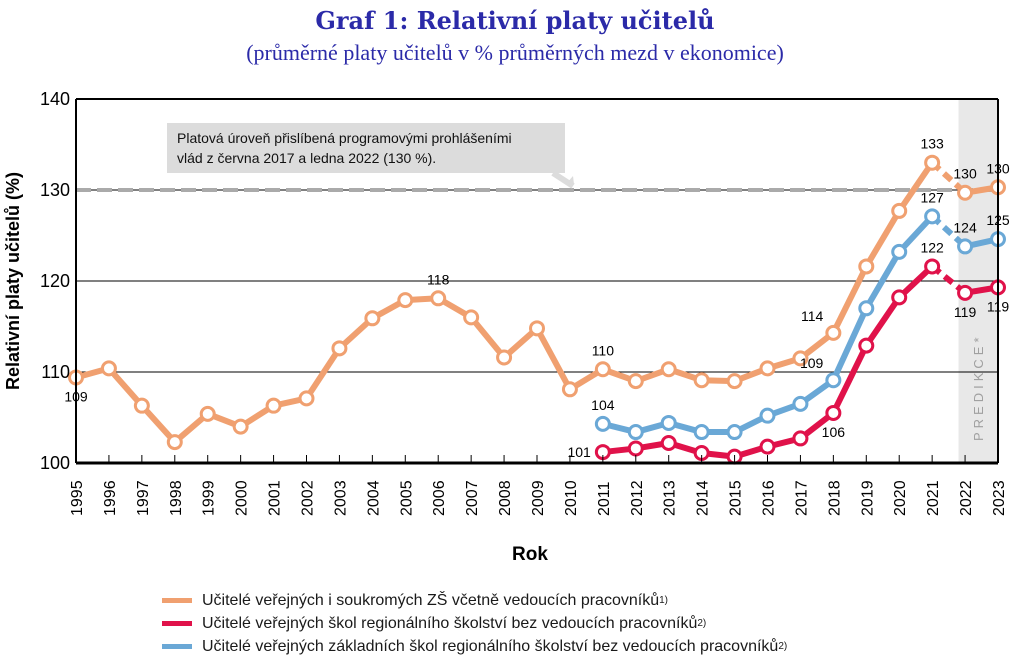 This screenshot has height=670, width=1030. Describe the element at coordinates (604, 498) in the screenshot. I see `x-tick-label: 2011` at that location.